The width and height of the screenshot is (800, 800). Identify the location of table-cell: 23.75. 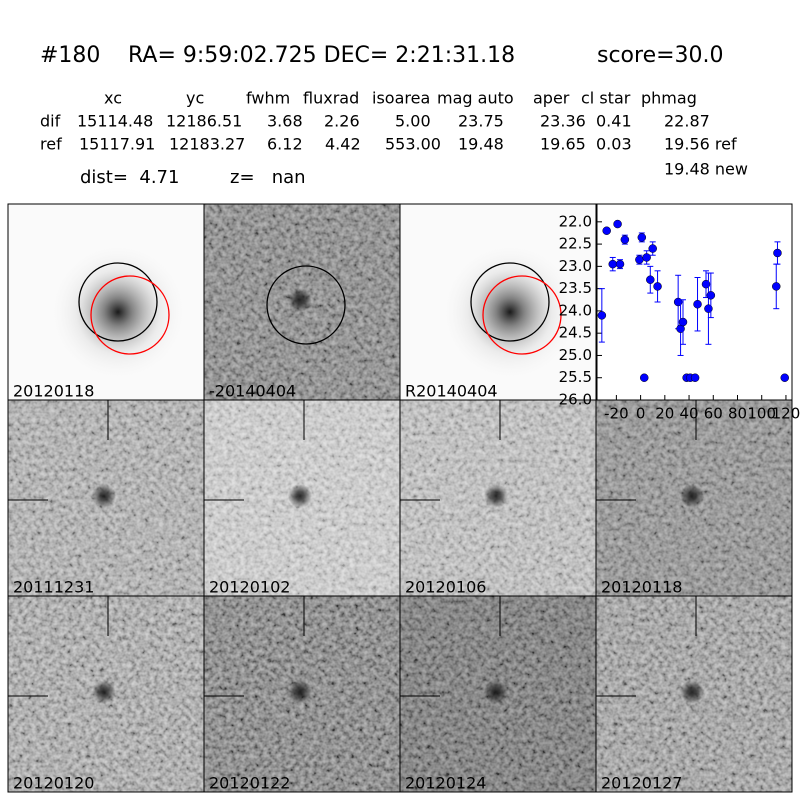
(481, 121).